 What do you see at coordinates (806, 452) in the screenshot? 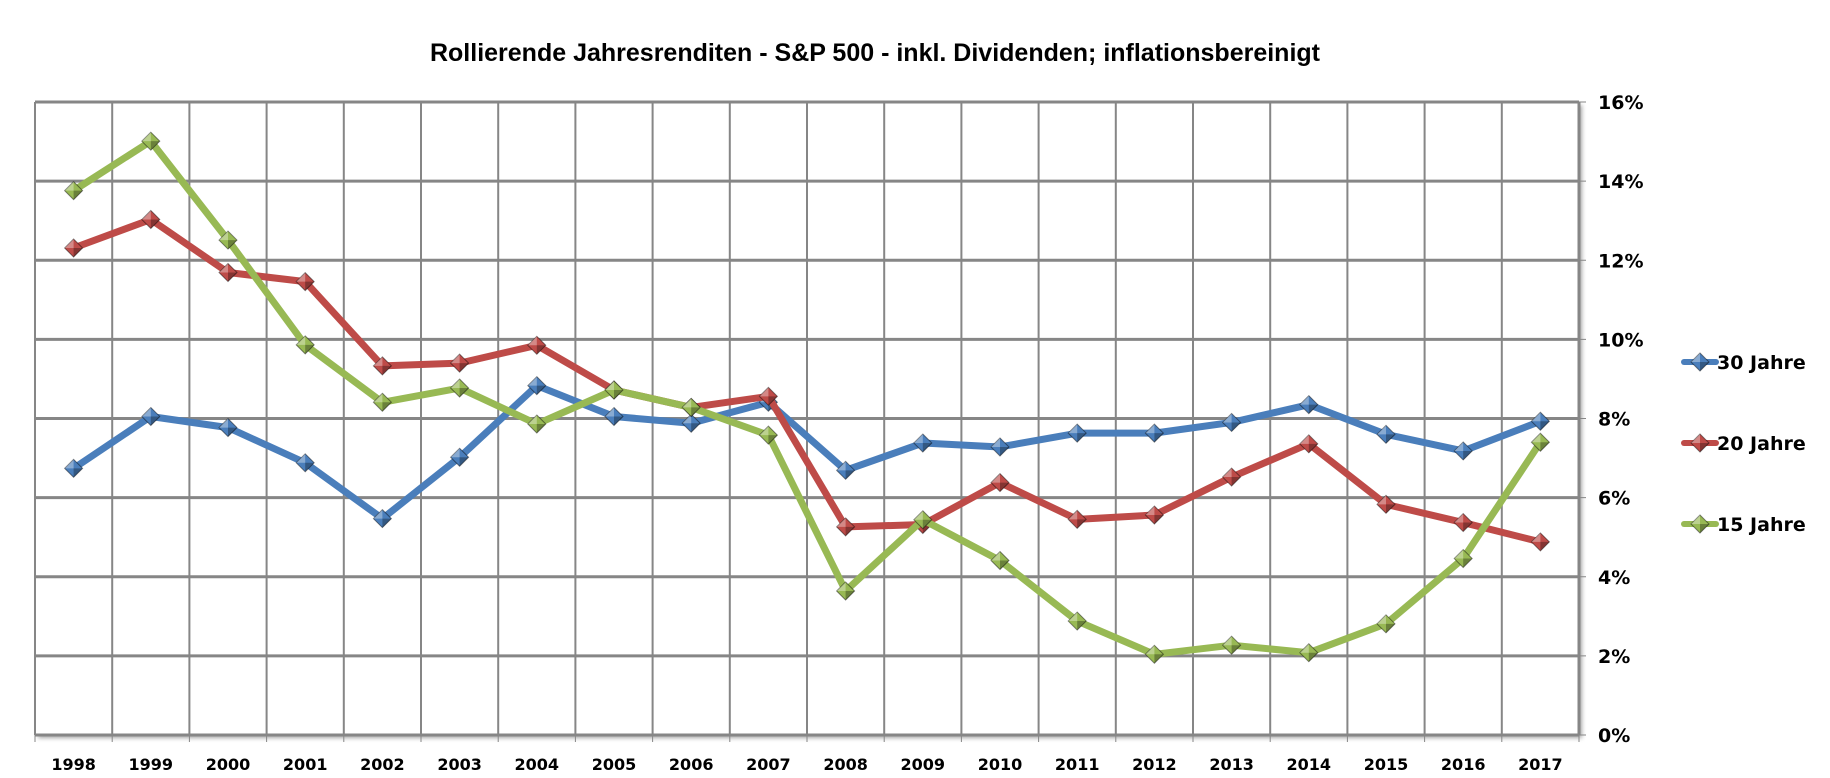
I see `series-line` at bounding box center [806, 452].